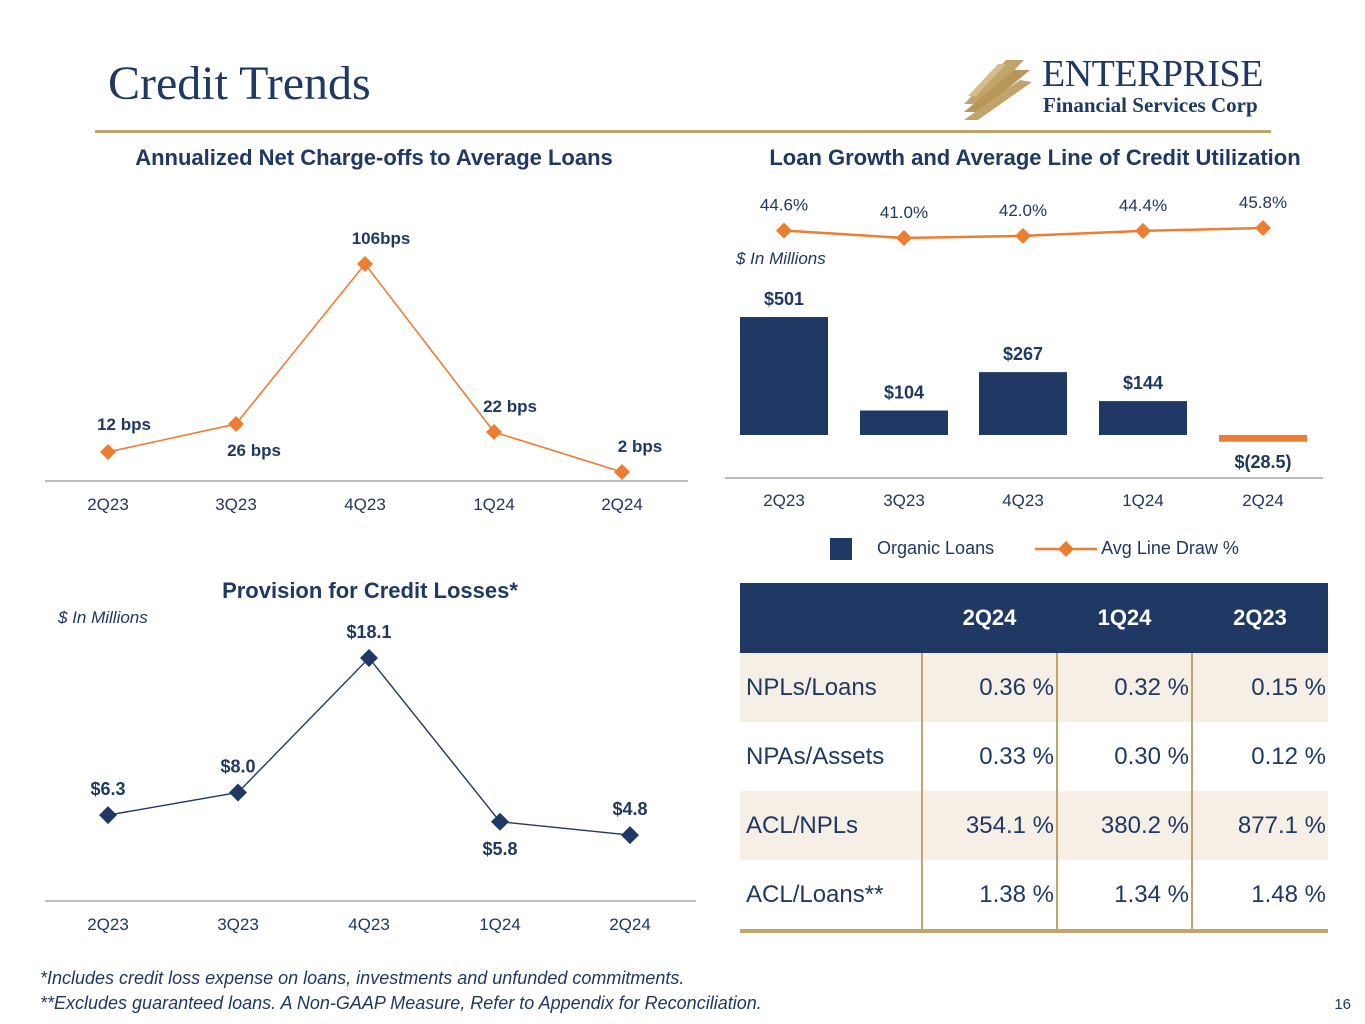 The height and width of the screenshot is (1024, 1365). What do you see at coordinates (936, 548) in the screenshot?
I see `organic-loans-legend-label: Organic Loans` at bounding box center [936, 548].